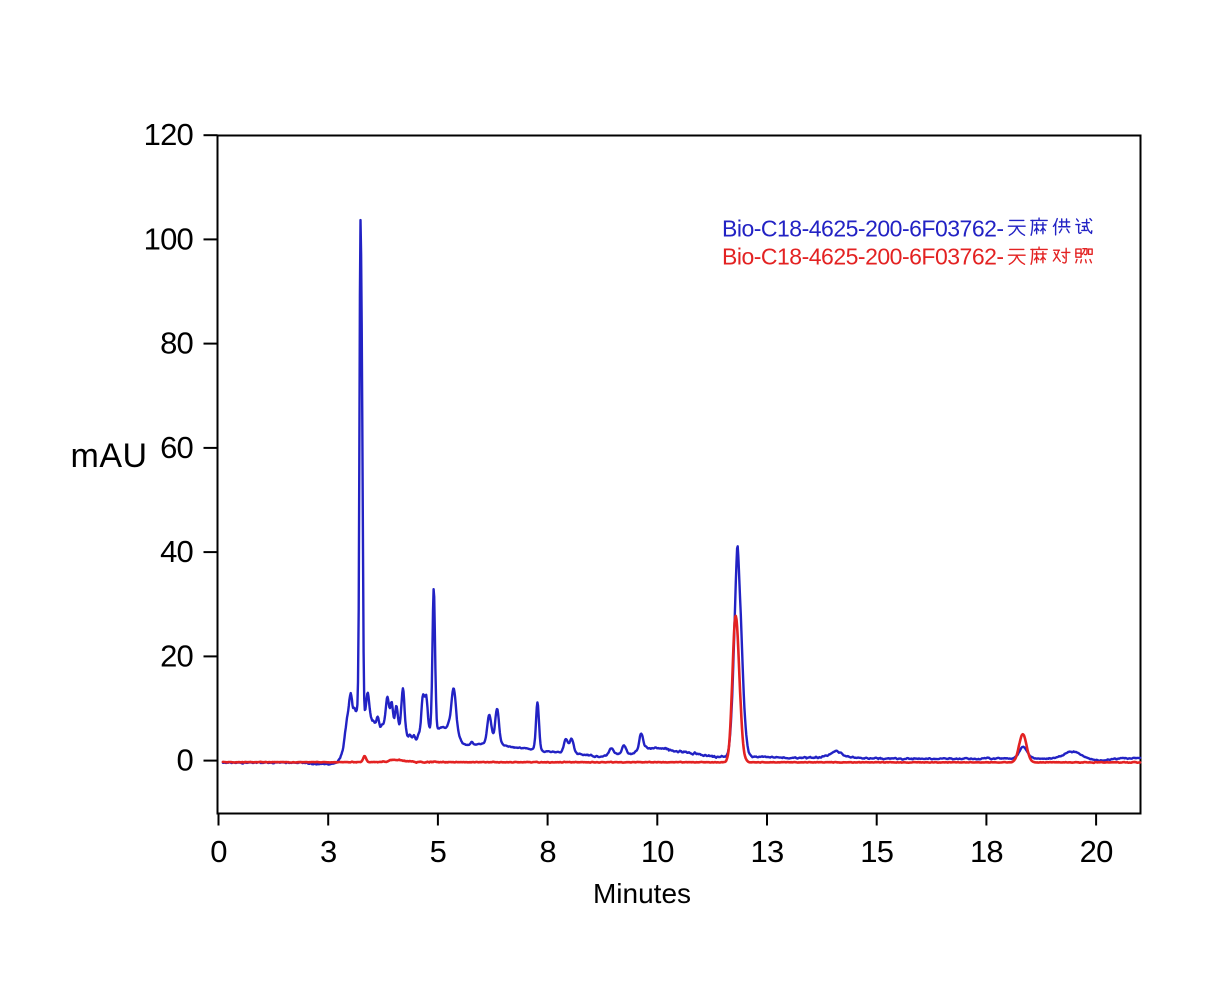  Describe the element at coordinates (169, 134) in the screenshot. I see `svg-text: 120` at that location.